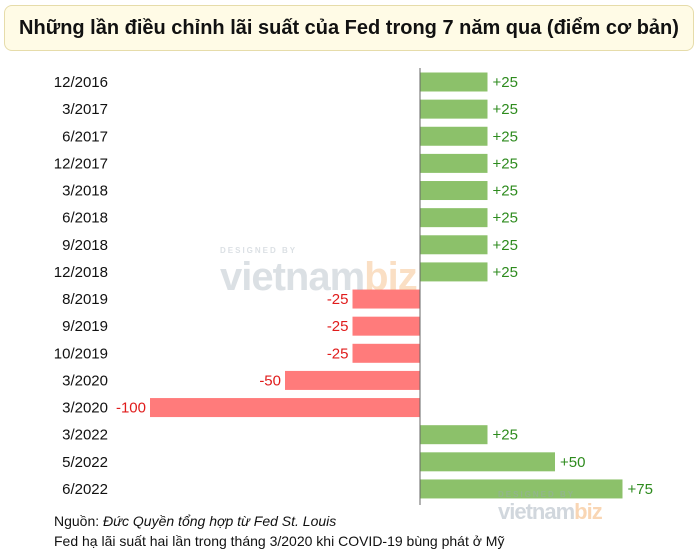  Describe the element at coordinates (77, 521) in the screenshot. I see `source-label: Nguồn:` at that location.